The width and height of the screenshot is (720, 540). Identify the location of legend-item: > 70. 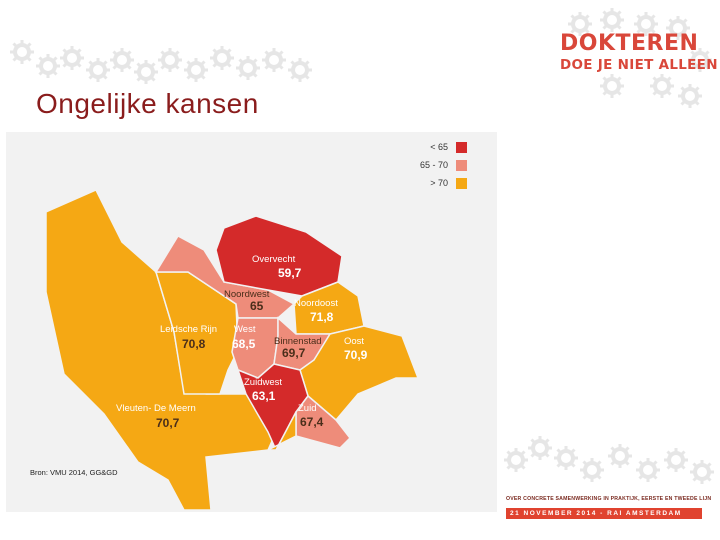
(444, 183).